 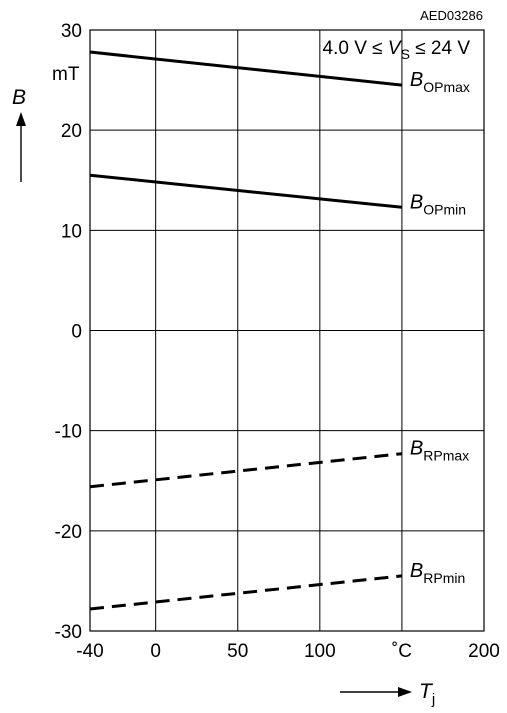 I want to click on x-axis-label: Tj, so click(x=387, y=694).